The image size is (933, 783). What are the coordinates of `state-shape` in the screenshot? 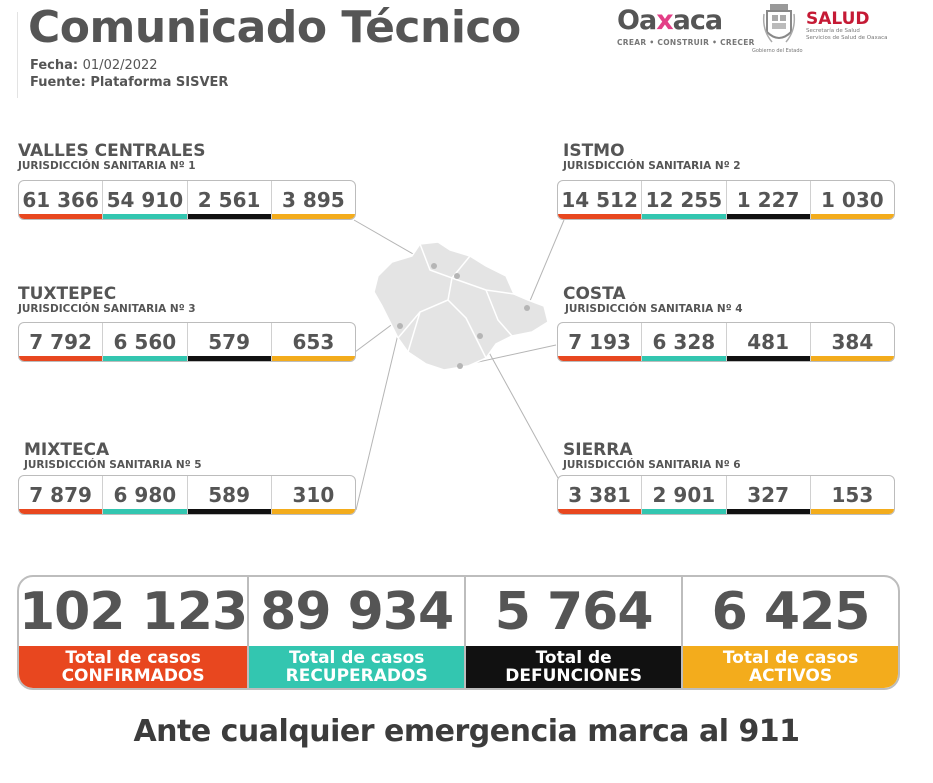 It's located at (461, 306).